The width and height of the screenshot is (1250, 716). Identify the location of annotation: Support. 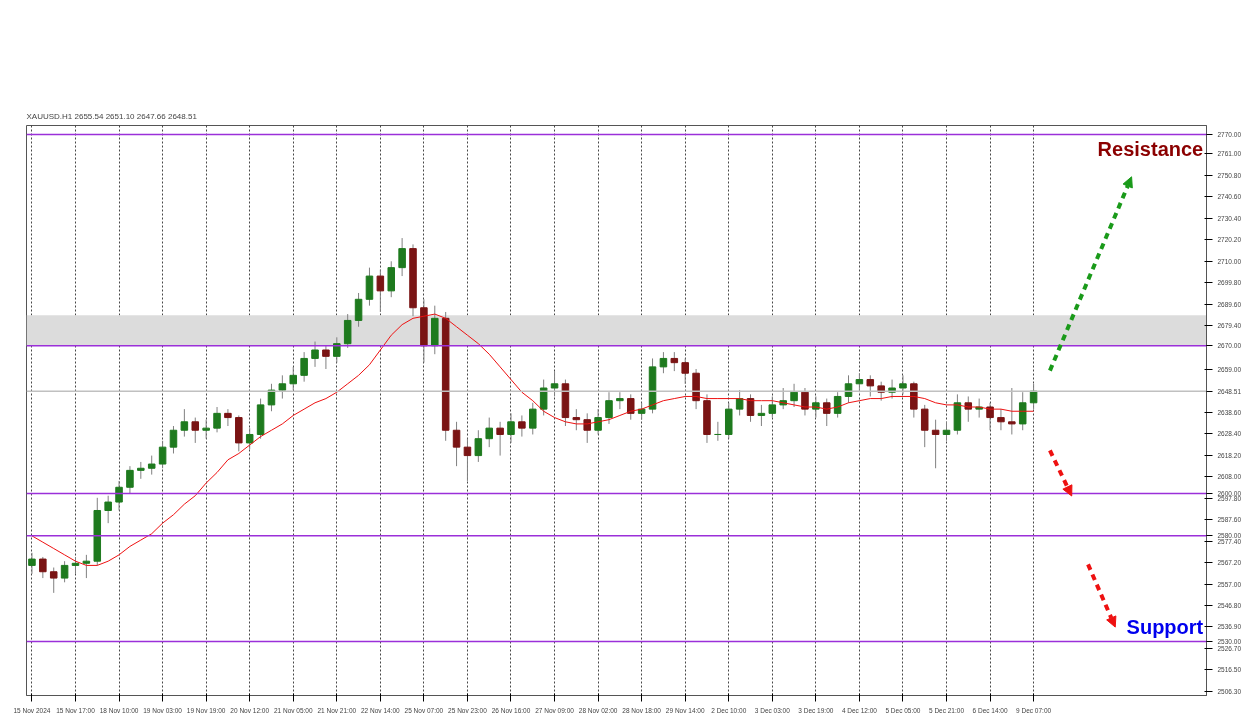
(1165, 627).